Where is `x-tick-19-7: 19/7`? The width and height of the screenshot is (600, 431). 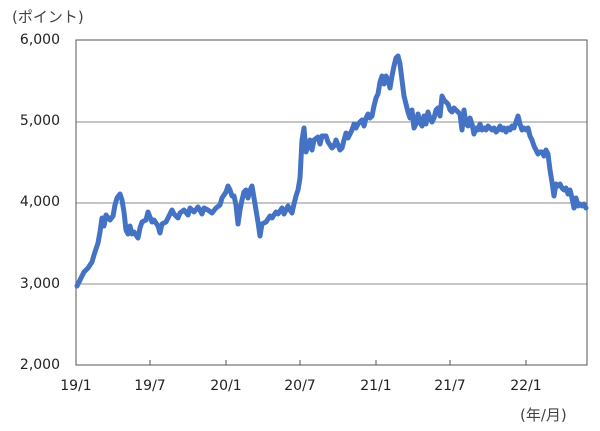 x-tick-19-7: 19/7 is located at coordinates (150, 386).